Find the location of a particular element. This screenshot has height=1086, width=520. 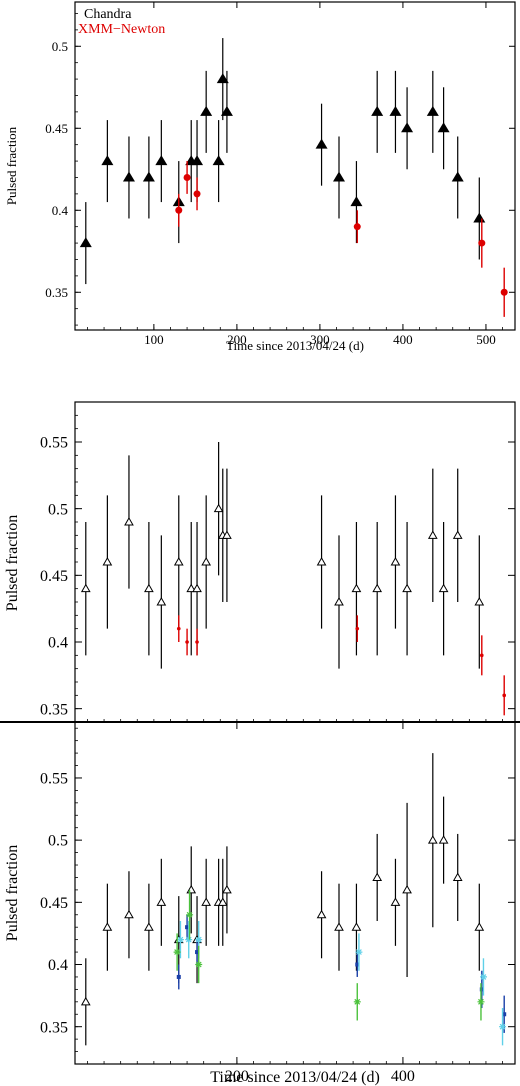

panel-bottom-ylabel: Pulsed fraction is located at coordinates (12, 893).